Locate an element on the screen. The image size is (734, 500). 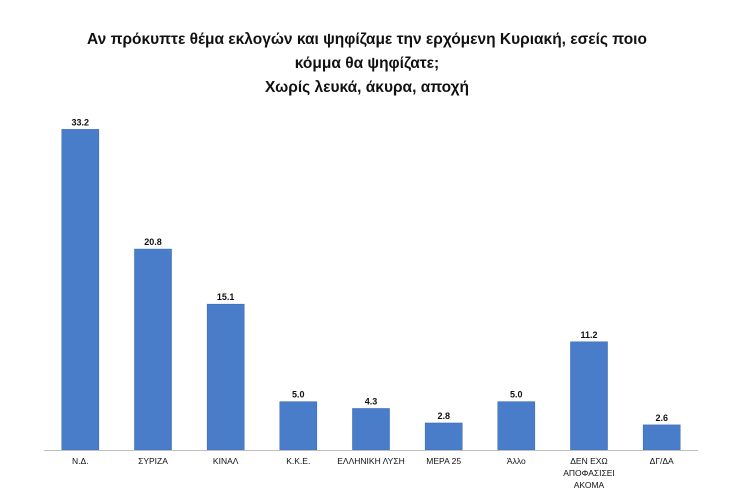
chart-title-line-2: κόμμα θα ψηφίζατε; is located at coordinates (367, 63).